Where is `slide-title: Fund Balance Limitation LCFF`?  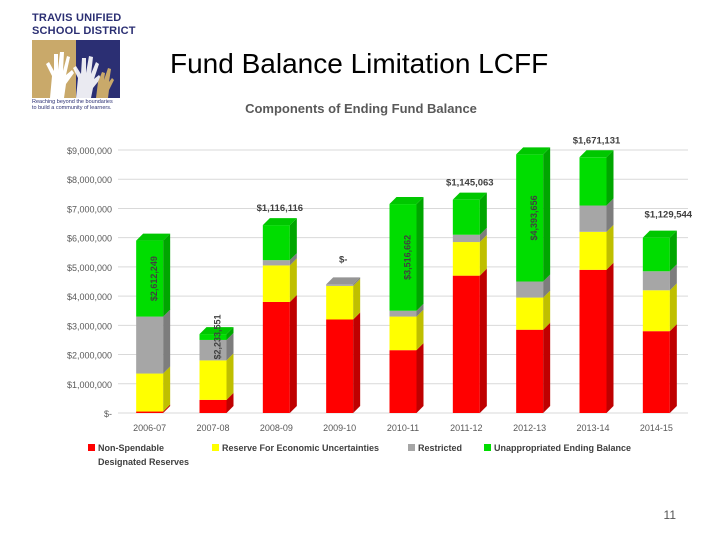
slide-title: Fund Balance Limitation LCFF is located at coordinates (359, 63).